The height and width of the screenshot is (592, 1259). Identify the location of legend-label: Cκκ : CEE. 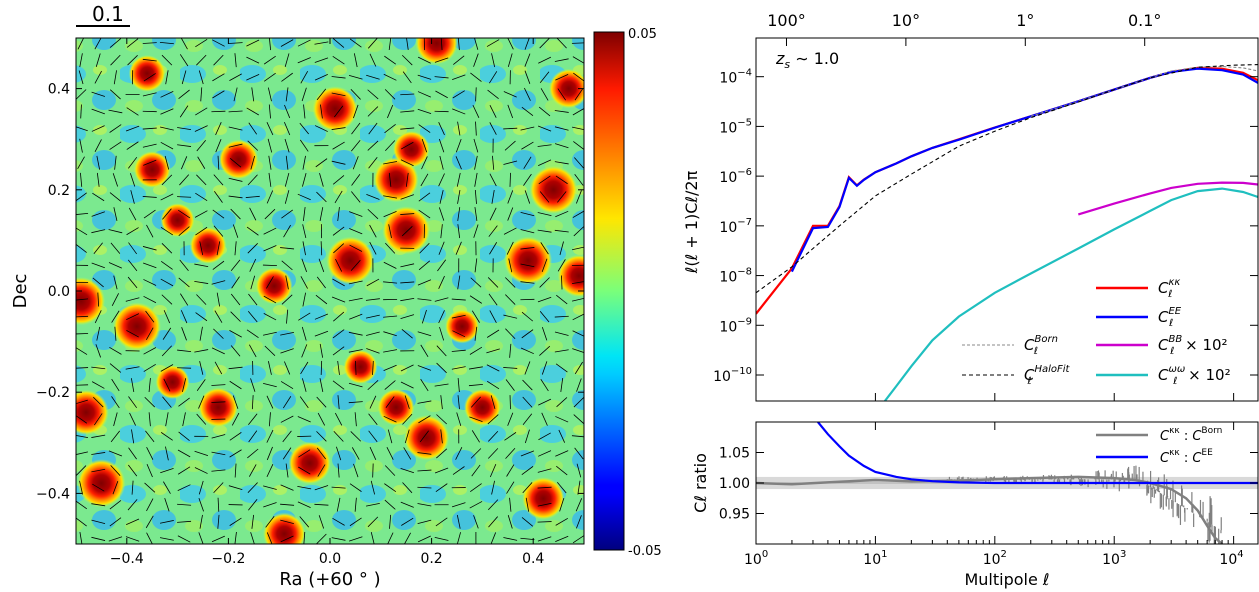
(1186, 457).